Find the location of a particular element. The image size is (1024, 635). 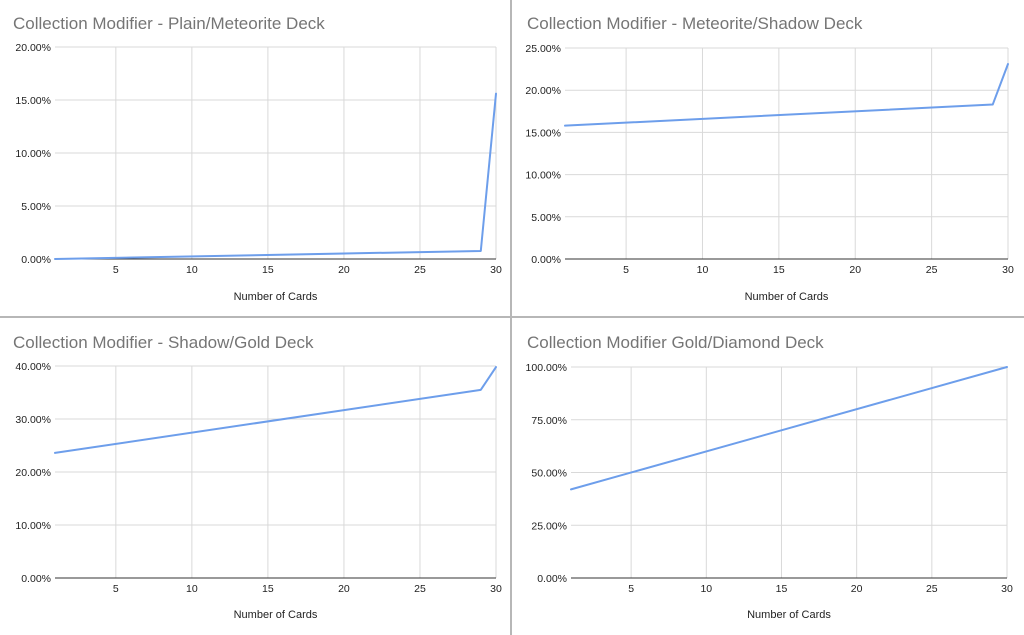

chart-title: Collection Modifier Gold/Diamond Deck is located at coordinates (675, 342).